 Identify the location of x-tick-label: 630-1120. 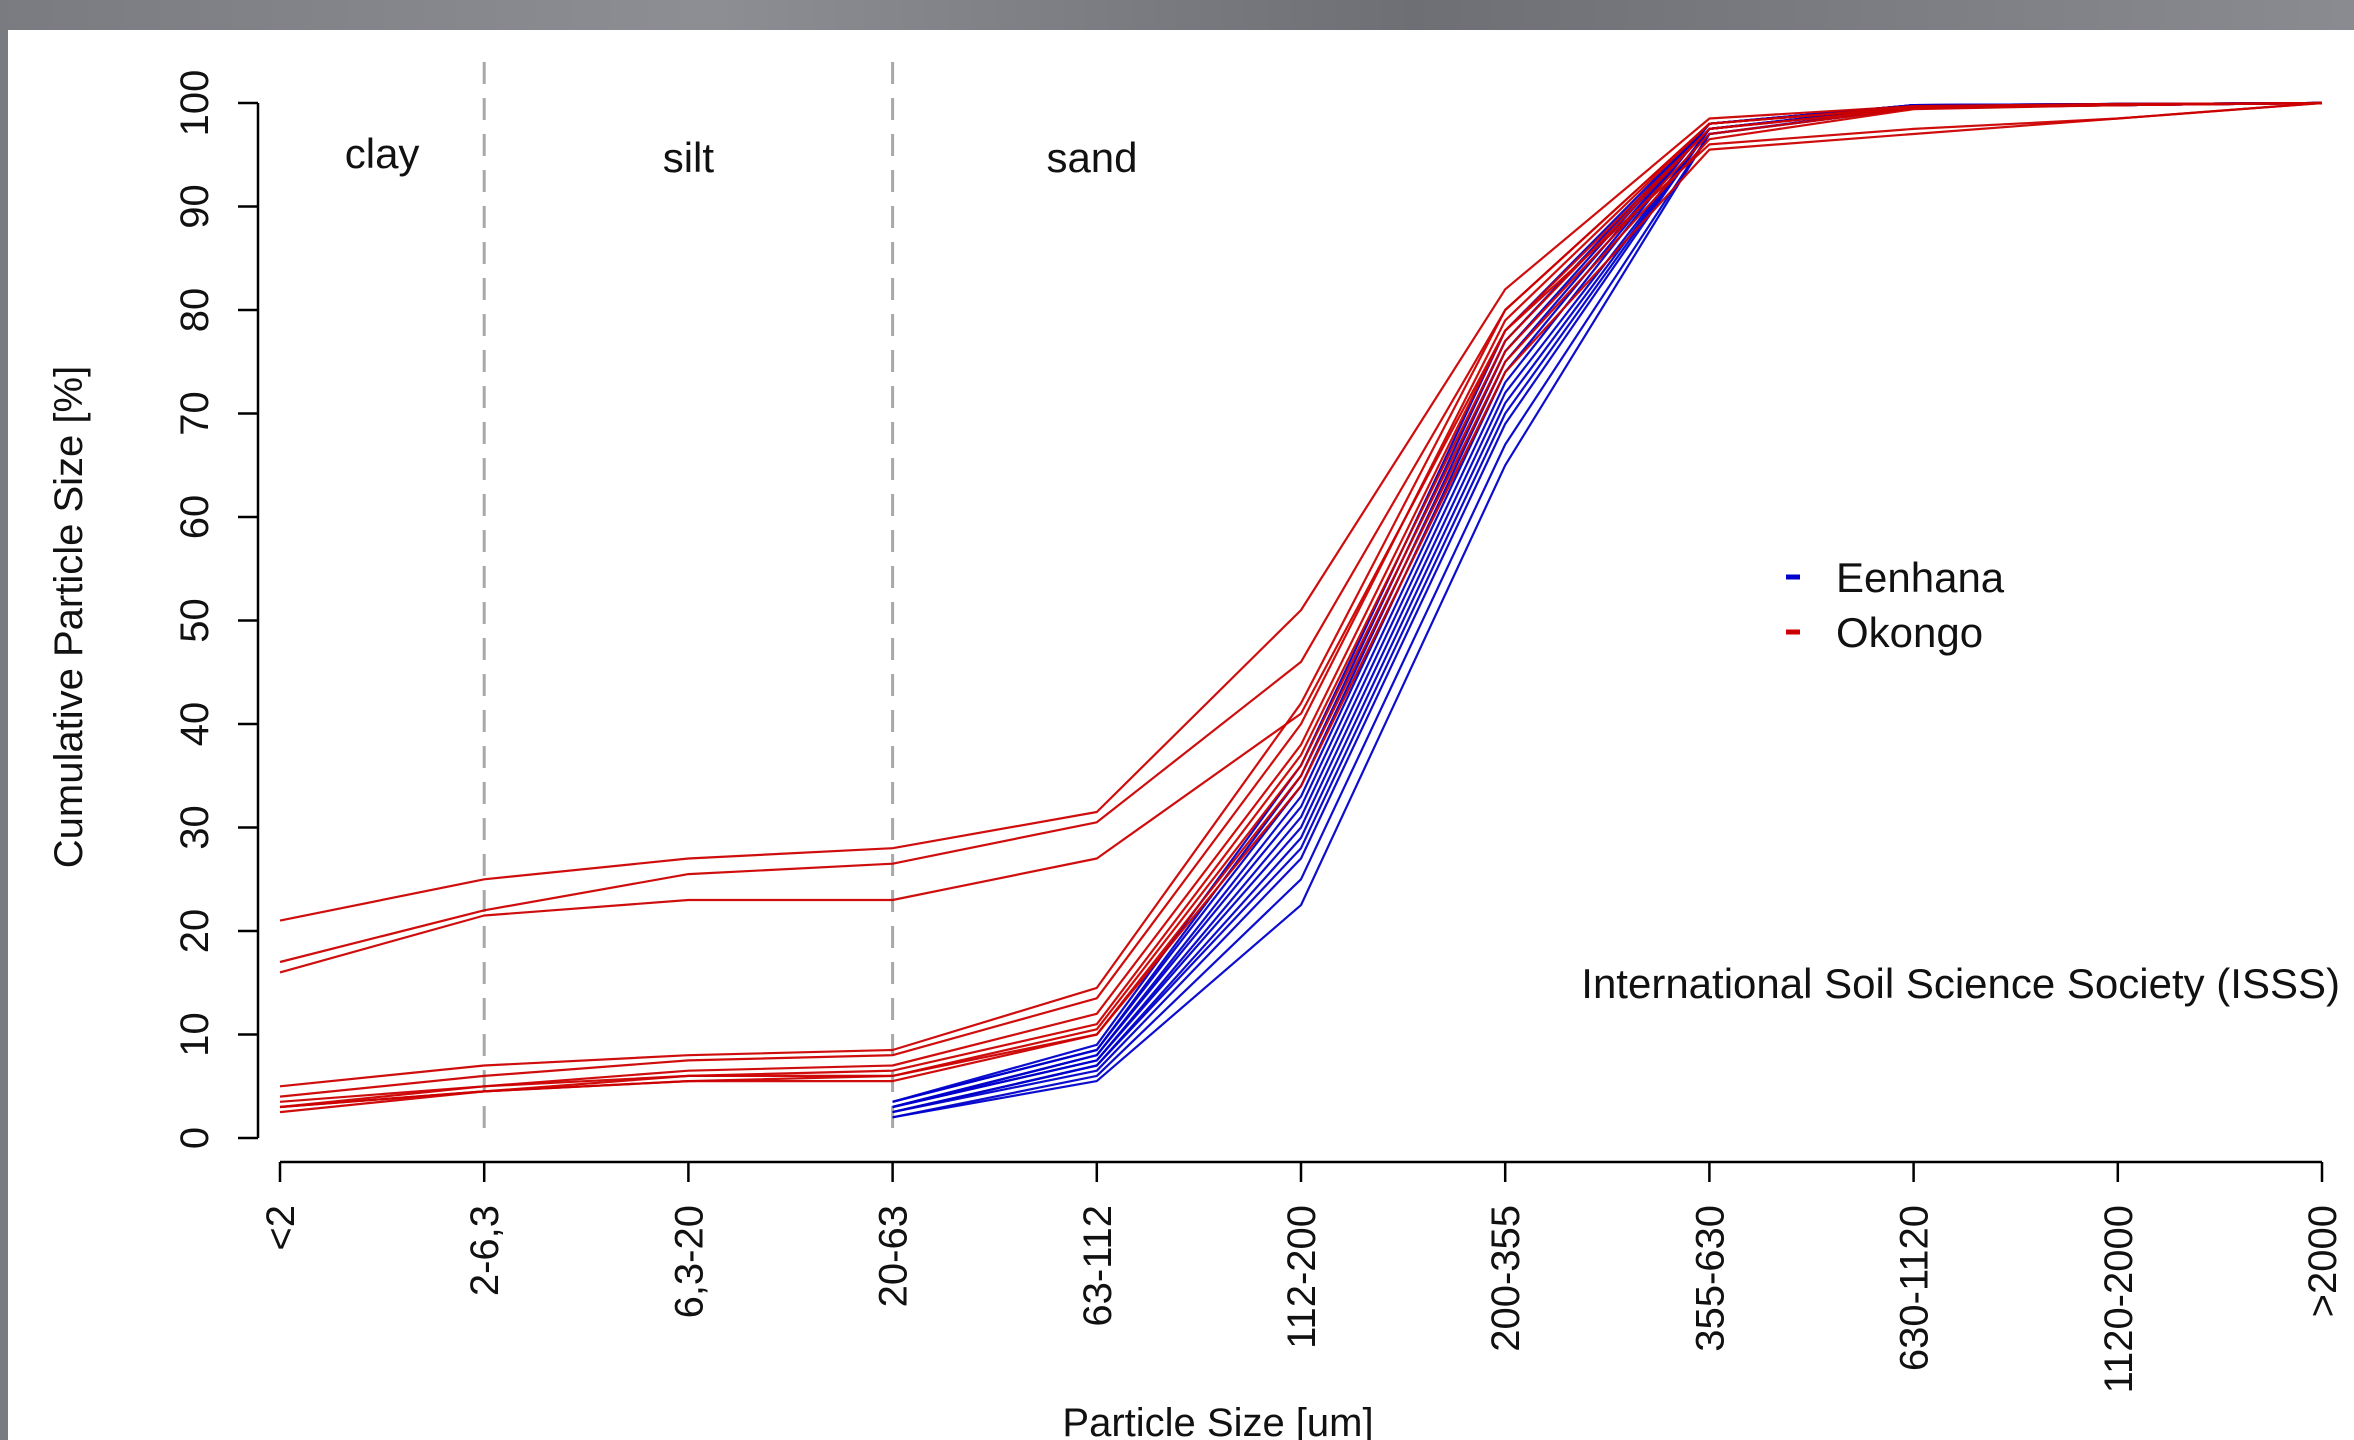
(1915, 1288).